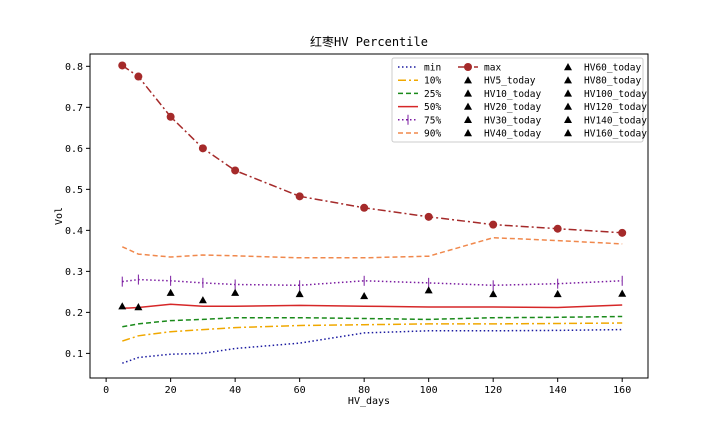 The image size is (720, 432). I want to click on y-tick-label: 0.7, so click(74, 108).